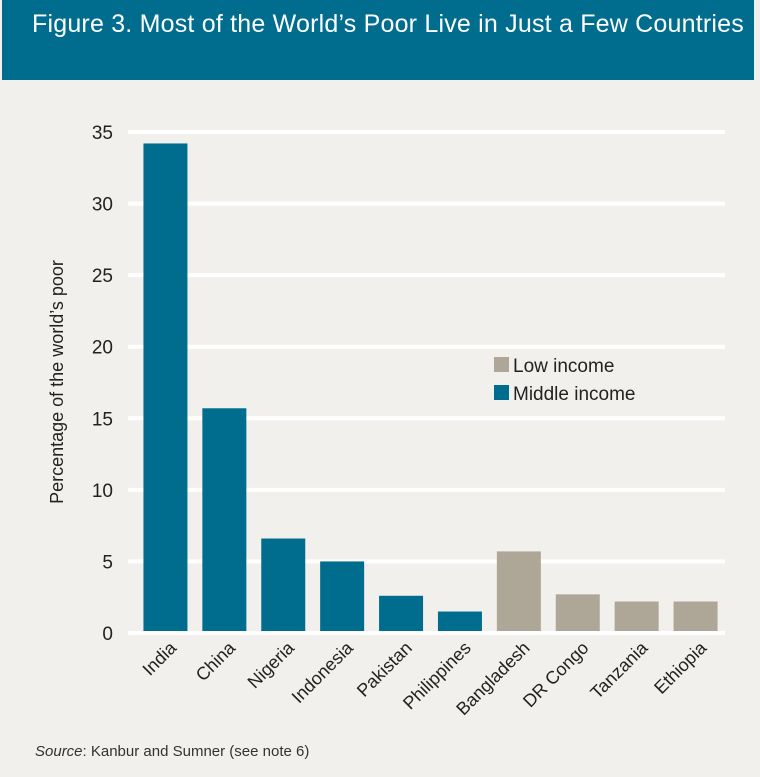 The height and width of the screenshot is (777, 760). I want to click on y-tick-label: 25, so click(102, 276).